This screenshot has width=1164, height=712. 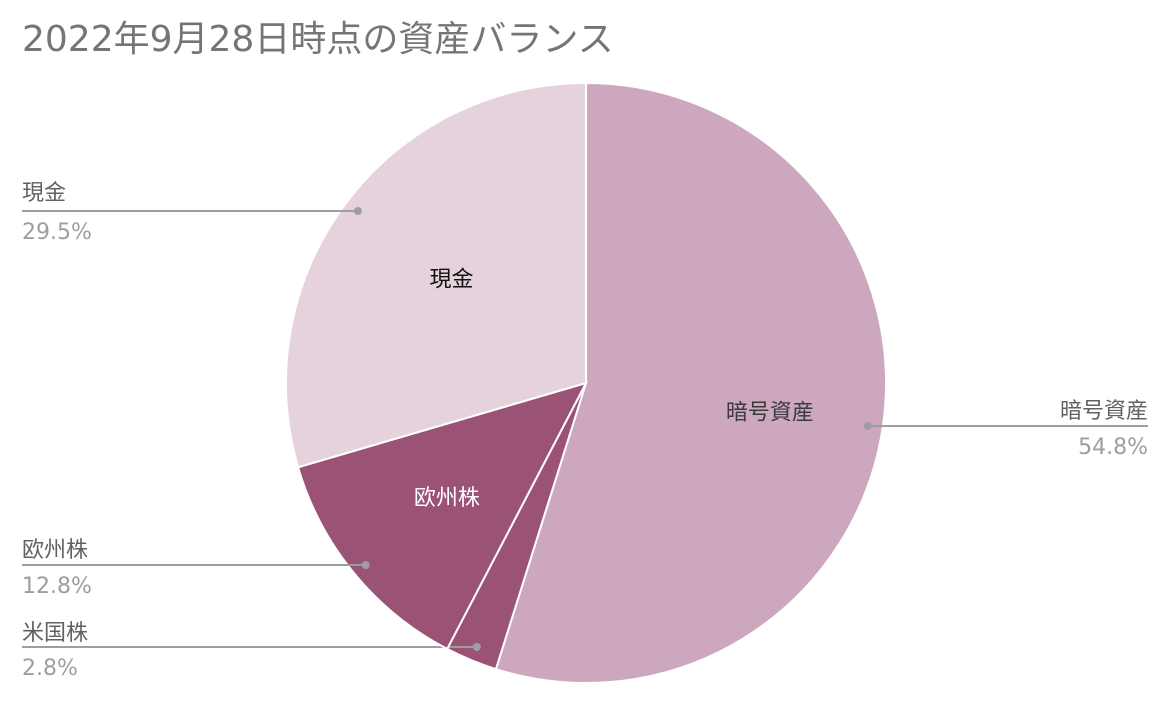 What do you see at coordinates (57, 232) in the screenshot?
I see `outside-percent-3: 29.5%` at bounding box center [57, 232].